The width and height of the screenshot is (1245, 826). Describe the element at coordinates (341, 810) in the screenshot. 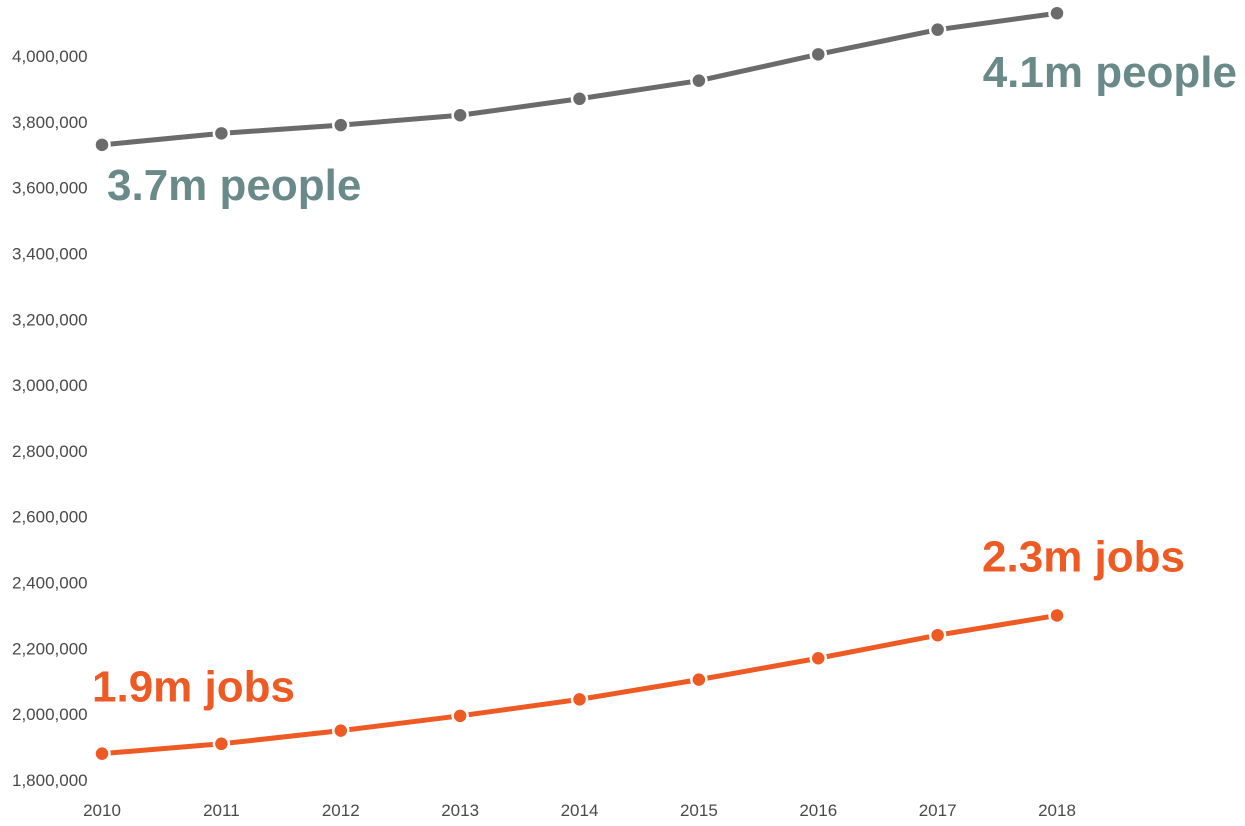

I see `x-tick-label: 2012` at that location.